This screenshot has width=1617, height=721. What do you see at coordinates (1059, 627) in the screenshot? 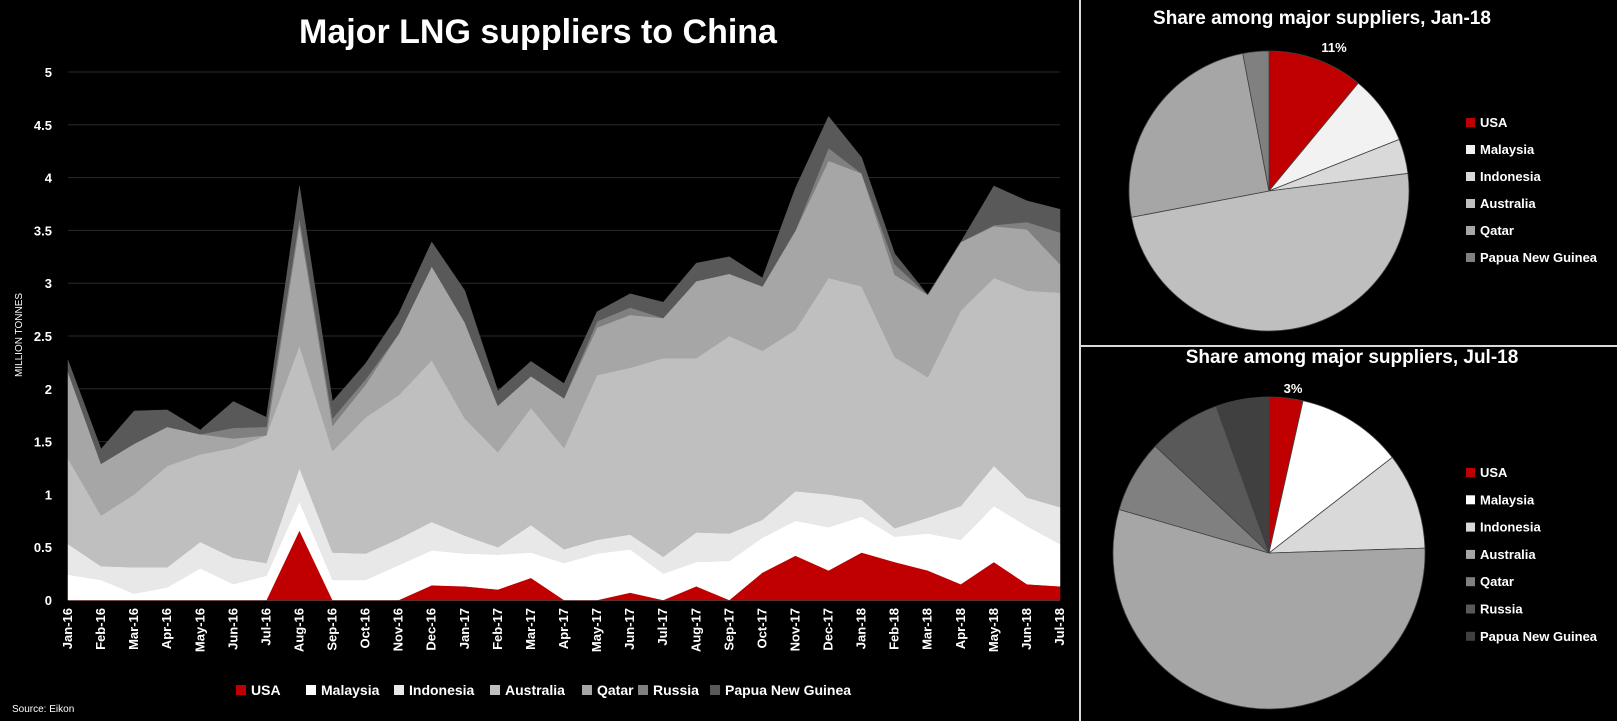
I see `x-tick-label: Jul-18` at bounding box center [1059, 627].